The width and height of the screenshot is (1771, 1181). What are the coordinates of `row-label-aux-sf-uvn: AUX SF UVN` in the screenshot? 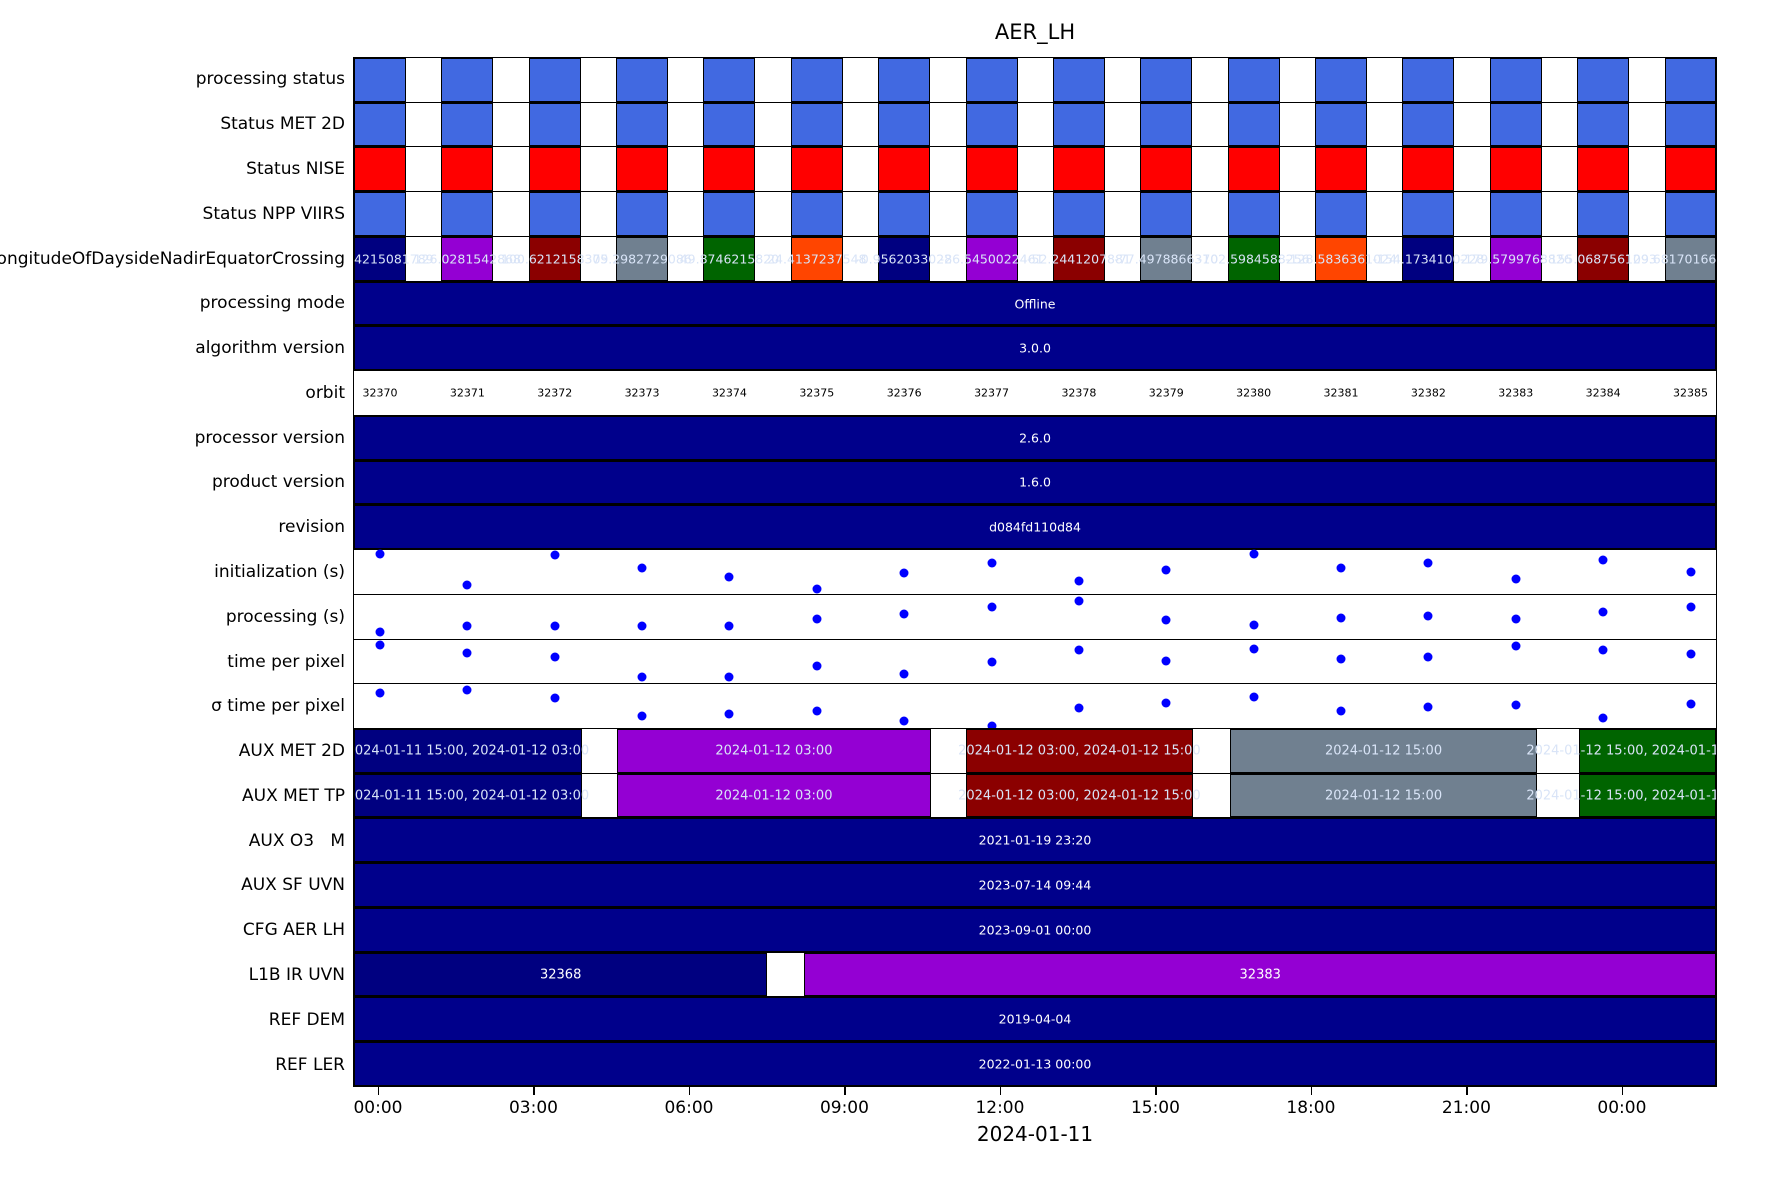 It's located at (293, 885).